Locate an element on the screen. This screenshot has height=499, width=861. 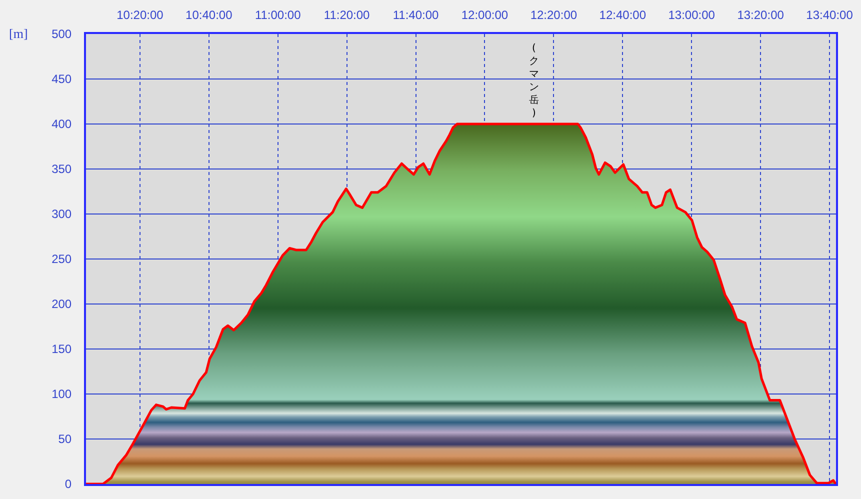
x-tick-label: 13:20:00 is located at coordinates (760, 15).